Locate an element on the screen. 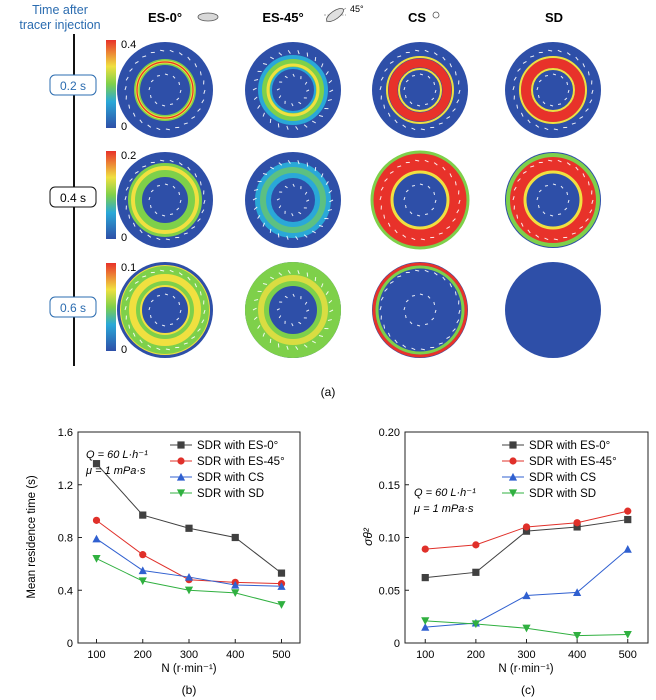 Image resolution: width=656 pixels, height=700 pixels. y-tick-label: 0.05 is located at coordinates (389, 591).